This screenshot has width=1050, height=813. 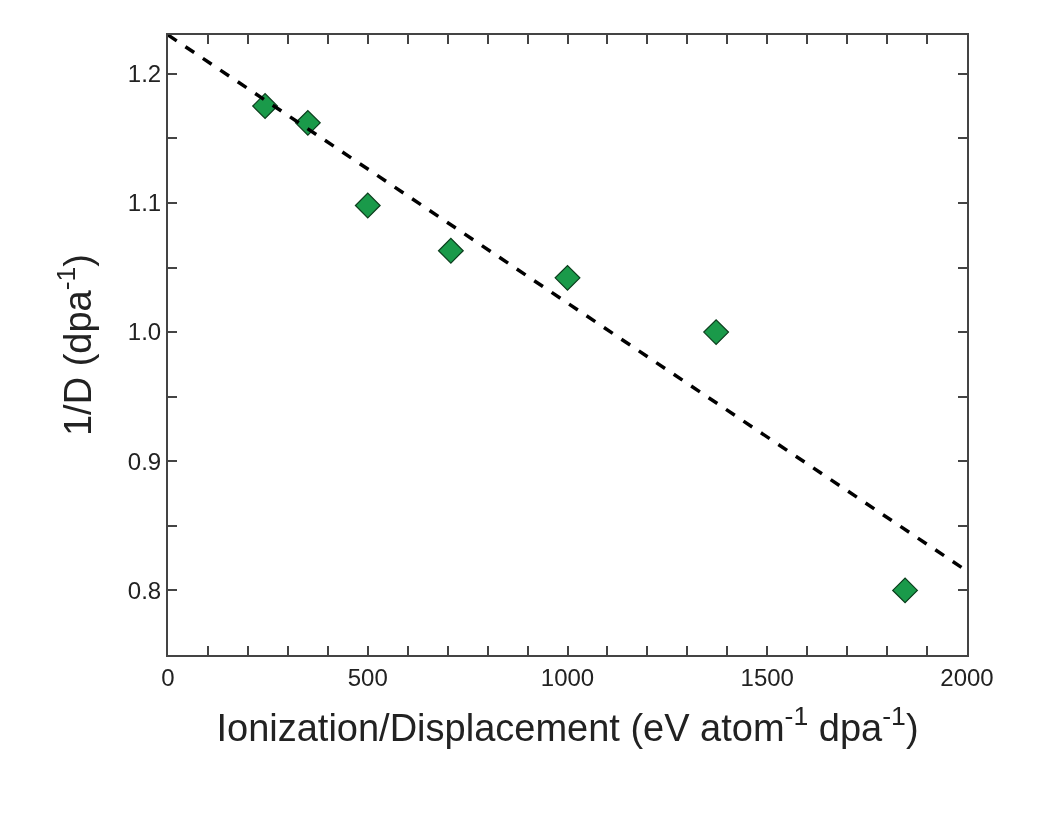 What do you see at coordinates (567, 725) in the screenshot?
I see `x-axis-title: Ionization/Displacement (eV atom$^{-1}$ dpa$^{-1}$)` at bounding box center [567, 725].